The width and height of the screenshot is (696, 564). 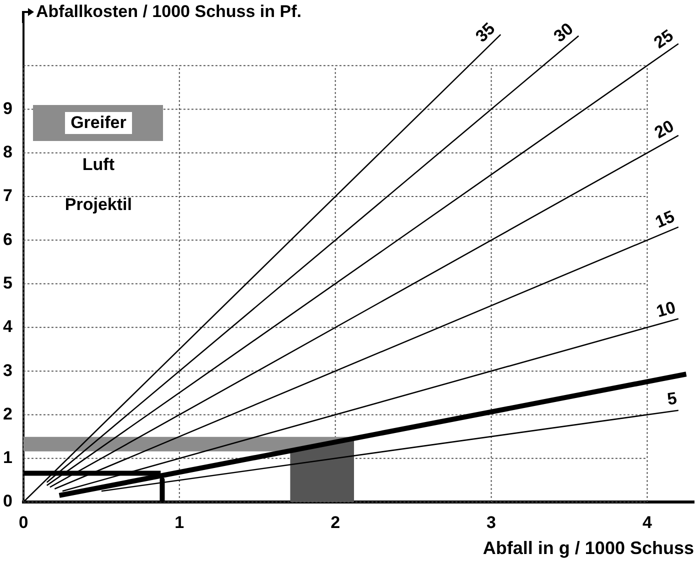 I want to click on y-tick-label: 4, so click(x=7, y=326).